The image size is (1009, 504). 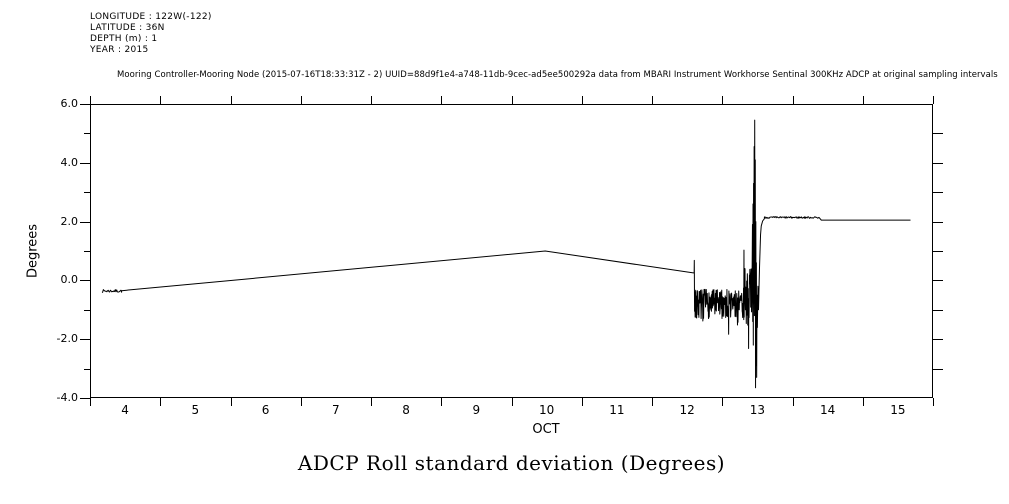 I want to click on y-tick-label: -4.0, so click(x=67, y=397).